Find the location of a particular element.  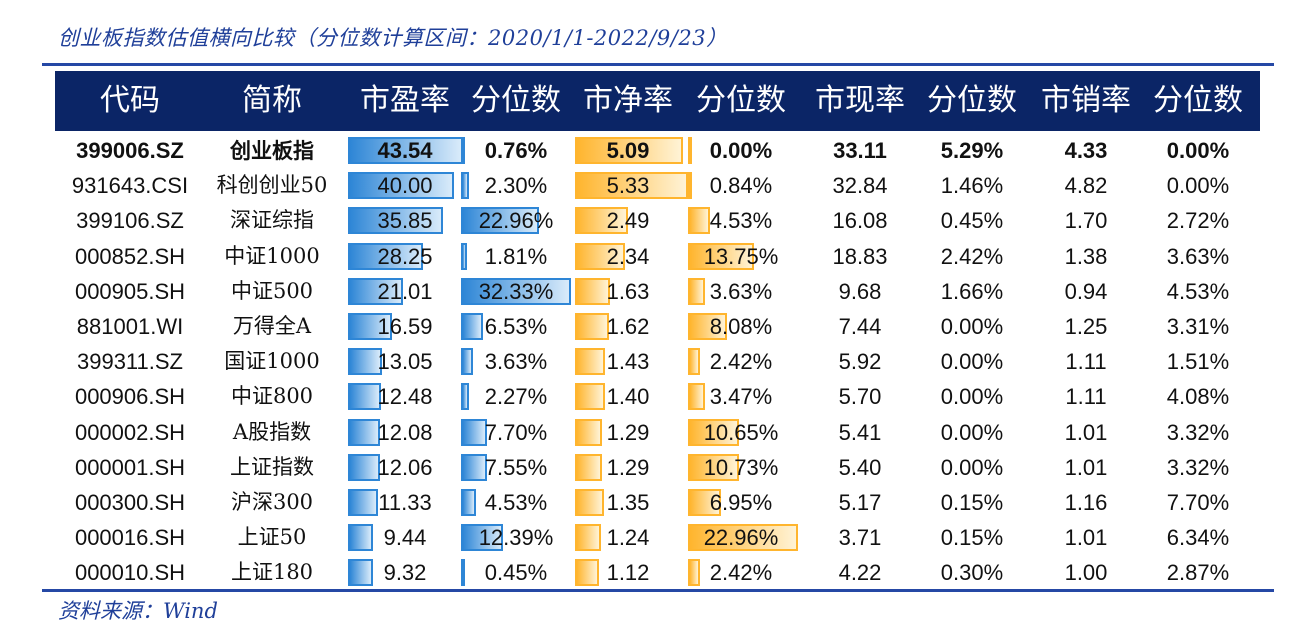

cell-code: 000016.SH is located at coordinates (130, 538).